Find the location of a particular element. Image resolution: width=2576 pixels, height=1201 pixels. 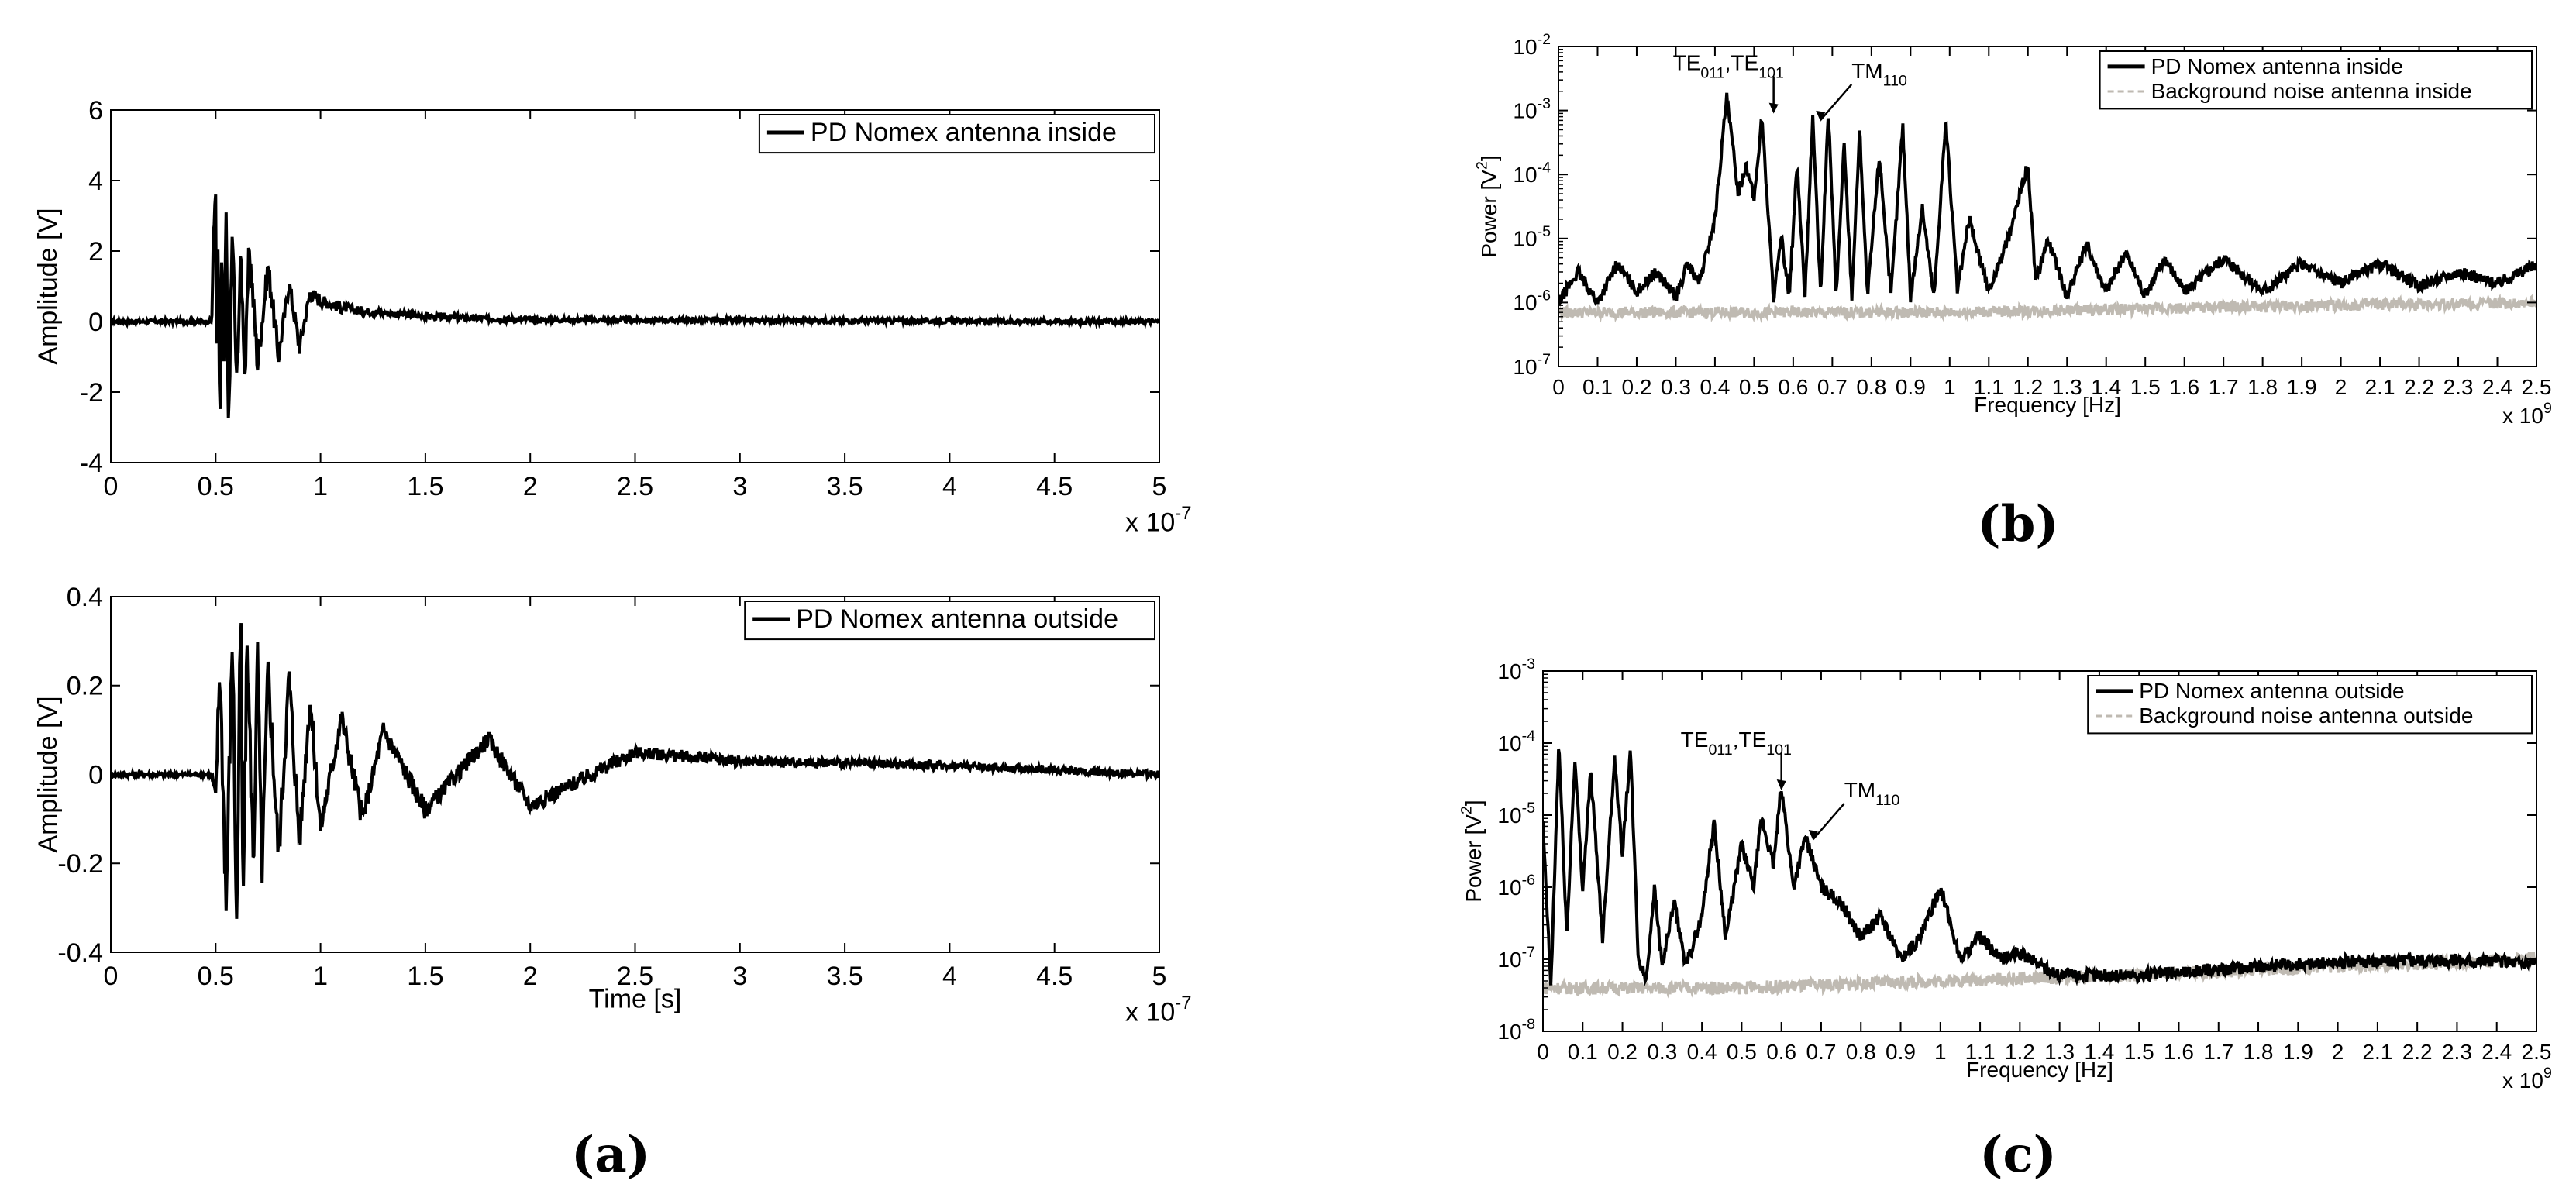

x-tick-label: 0.3 is located at coordinates (1676, 387).